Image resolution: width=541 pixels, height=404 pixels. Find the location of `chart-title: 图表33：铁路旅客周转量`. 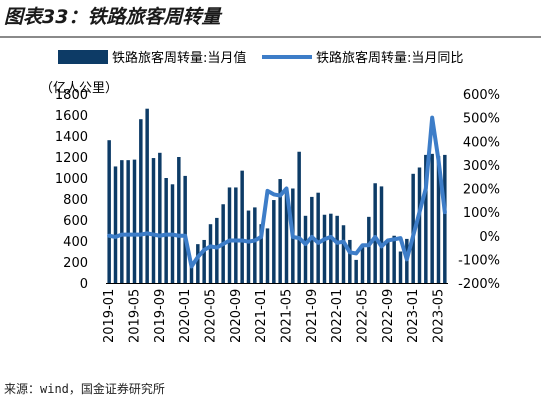

chart-title: 图表33：铁路旅客周转量 is located at coordinates (112, 17).